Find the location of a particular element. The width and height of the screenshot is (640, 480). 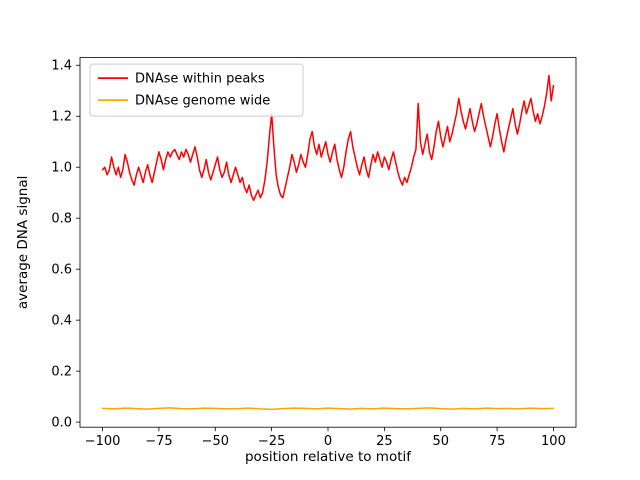

x-tick-label: 100 is located at coordinates (553, 441).